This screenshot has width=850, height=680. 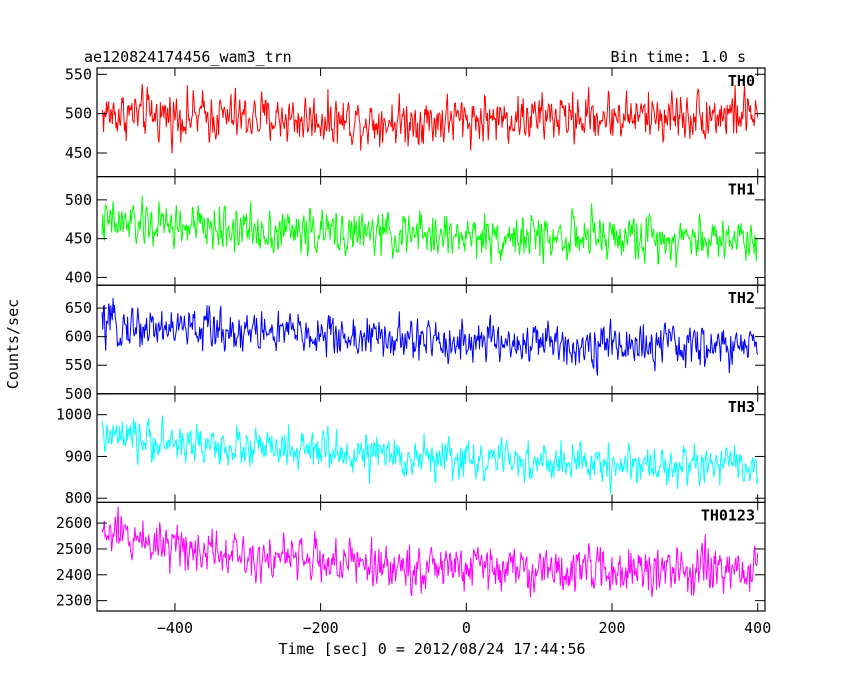 What do you see at coordinates (728, 515) in the screenshot?
I see `panel-label: TH0123` at bounding box center [728, 515].